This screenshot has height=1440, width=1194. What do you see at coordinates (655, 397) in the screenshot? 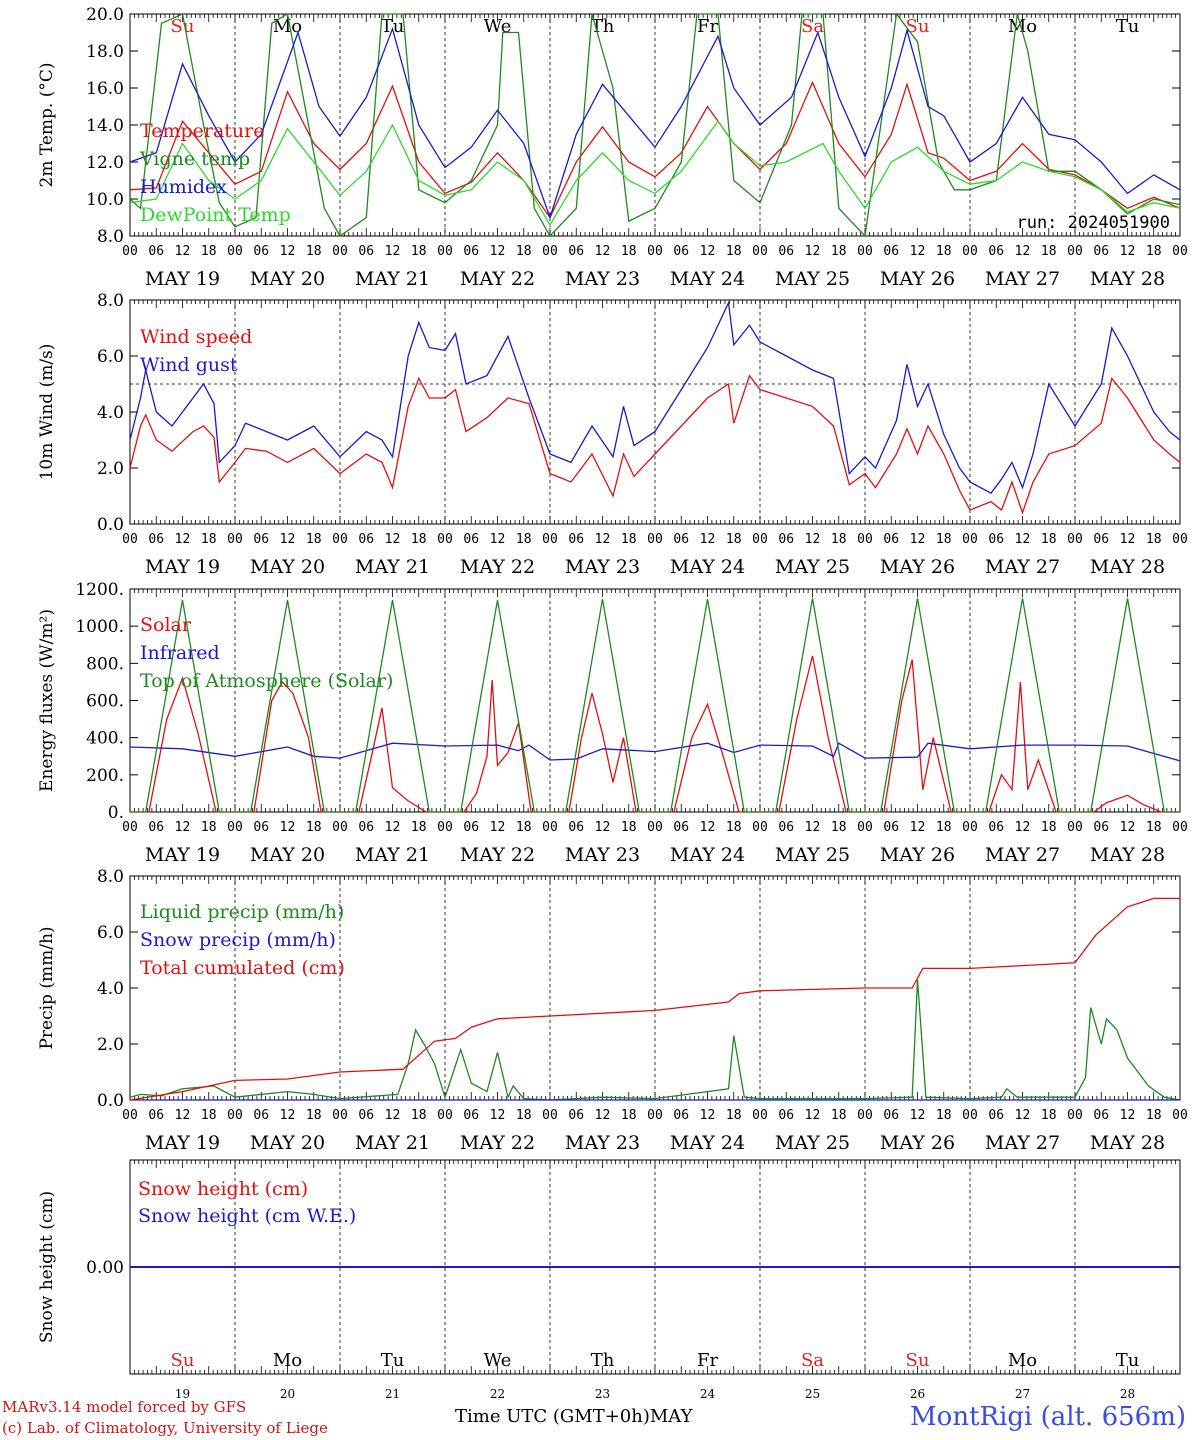
I see `series-line-wind-gust` at bounding box center [655, 397].